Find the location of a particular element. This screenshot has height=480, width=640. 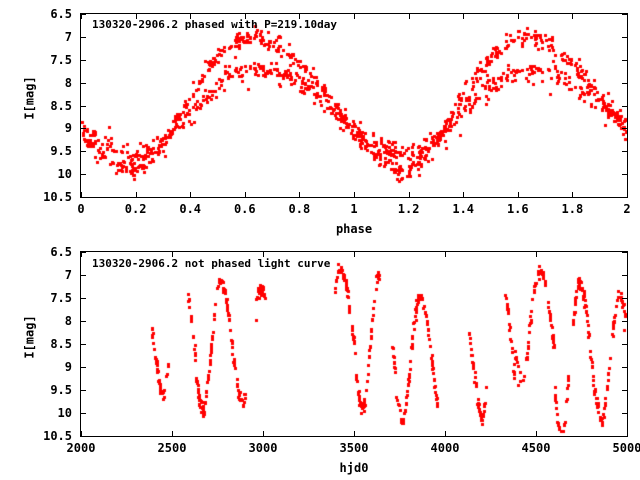

x-tick-phased-8: 1.6 is located at coordinates (517, 209).